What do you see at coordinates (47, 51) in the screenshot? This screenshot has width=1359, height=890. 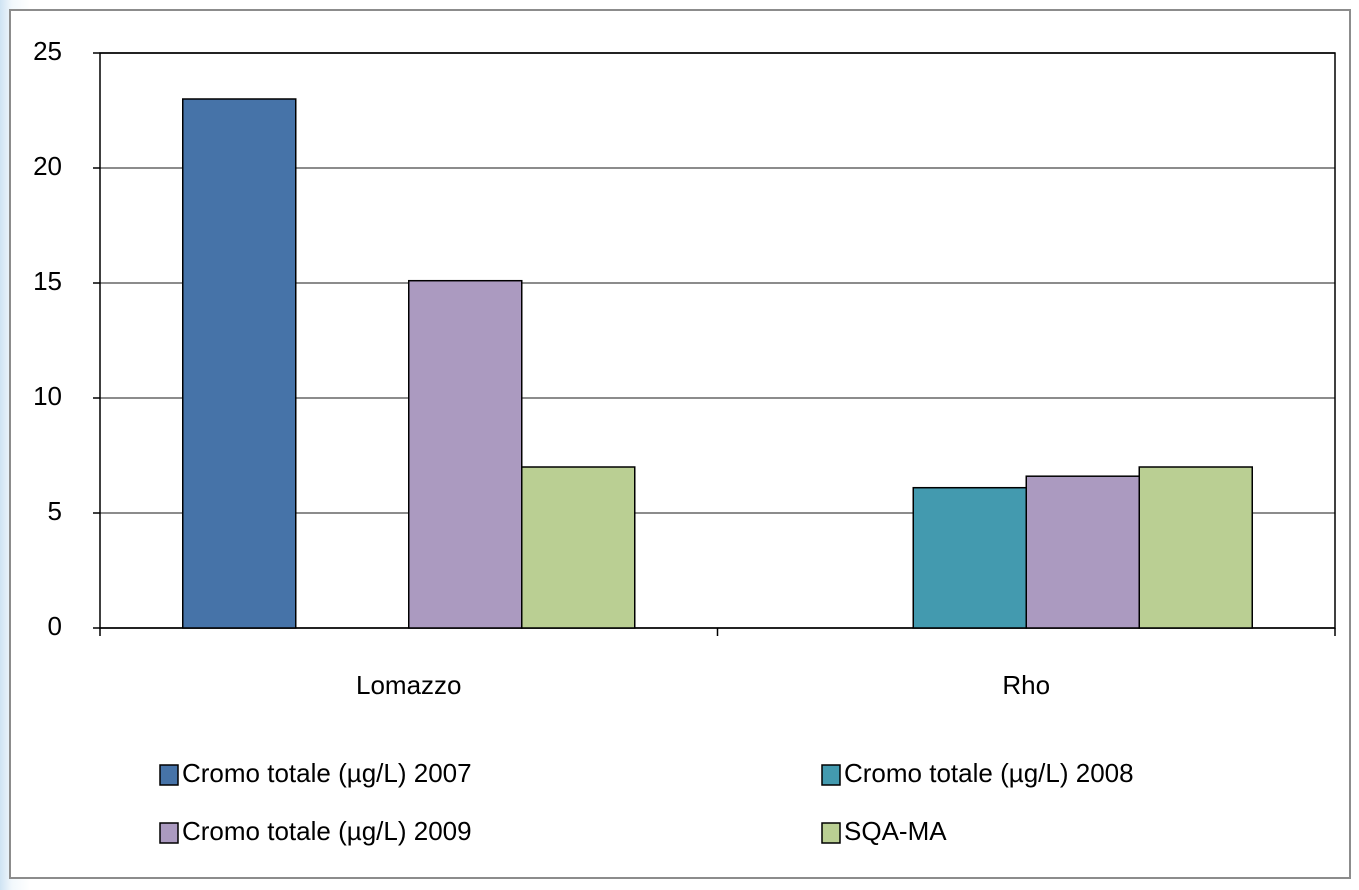 I see `y-tick-label: 25` at bounding box center [47, 51].